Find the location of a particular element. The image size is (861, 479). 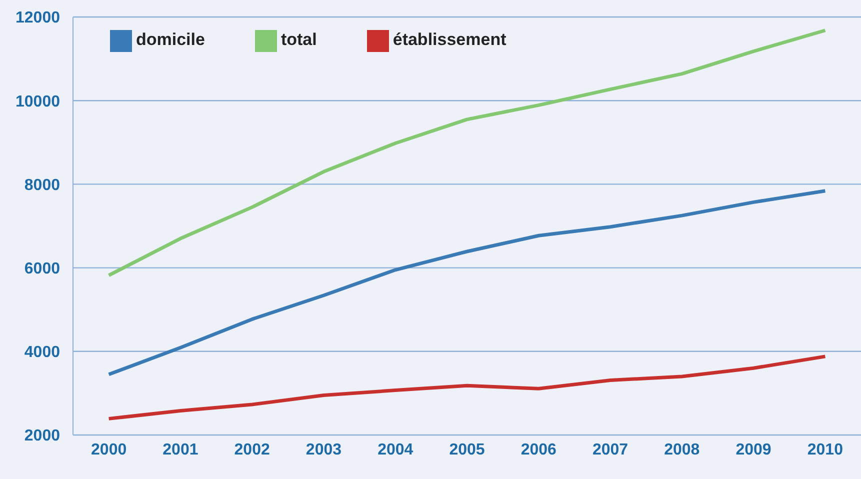

y-tick-label: 4000 is located at coordinates (42, 353).